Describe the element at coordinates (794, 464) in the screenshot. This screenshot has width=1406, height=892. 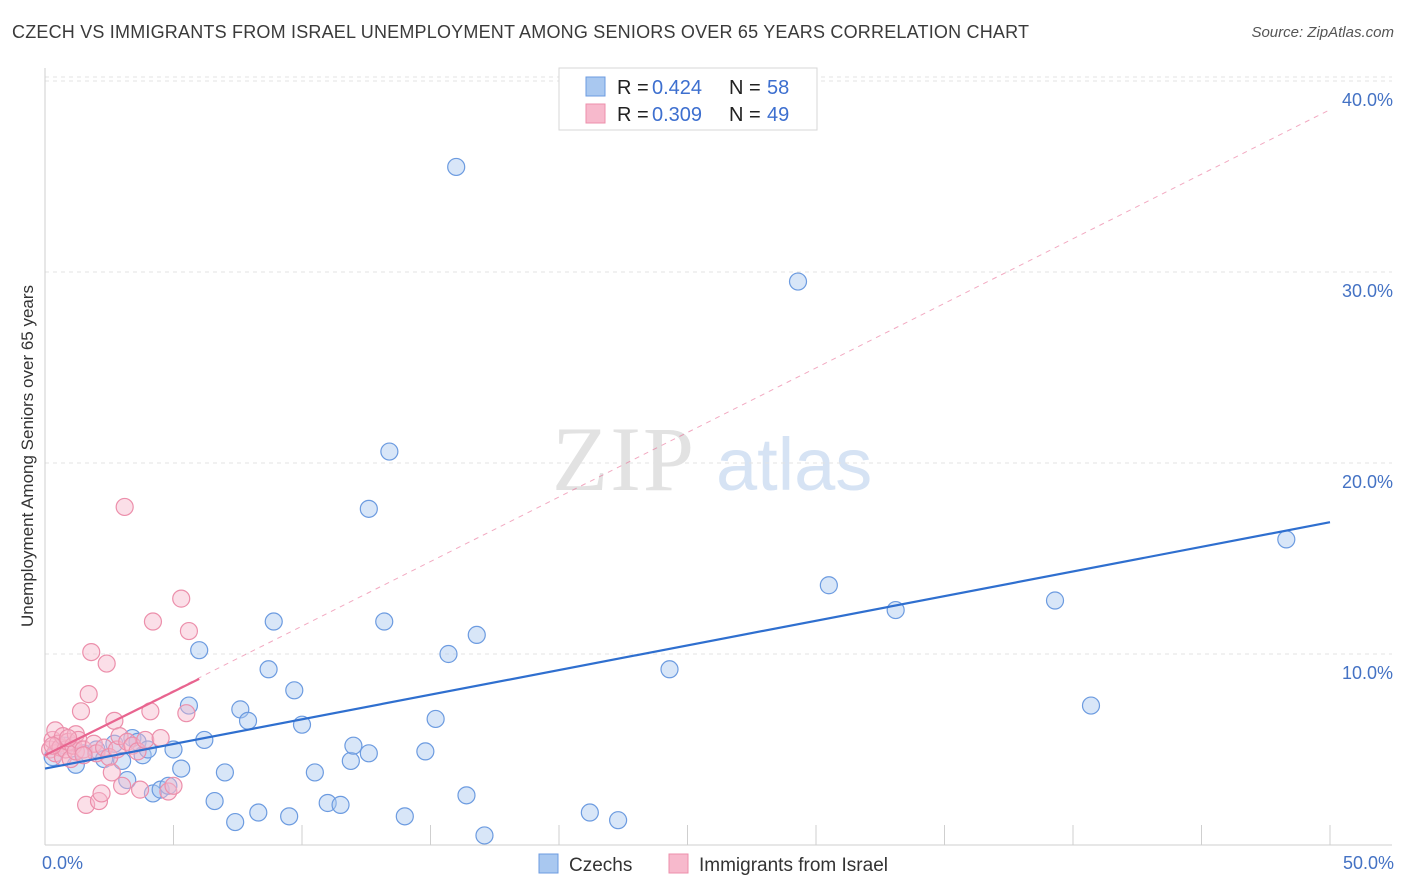
I see `watermark-atlas: atlas` at that location.